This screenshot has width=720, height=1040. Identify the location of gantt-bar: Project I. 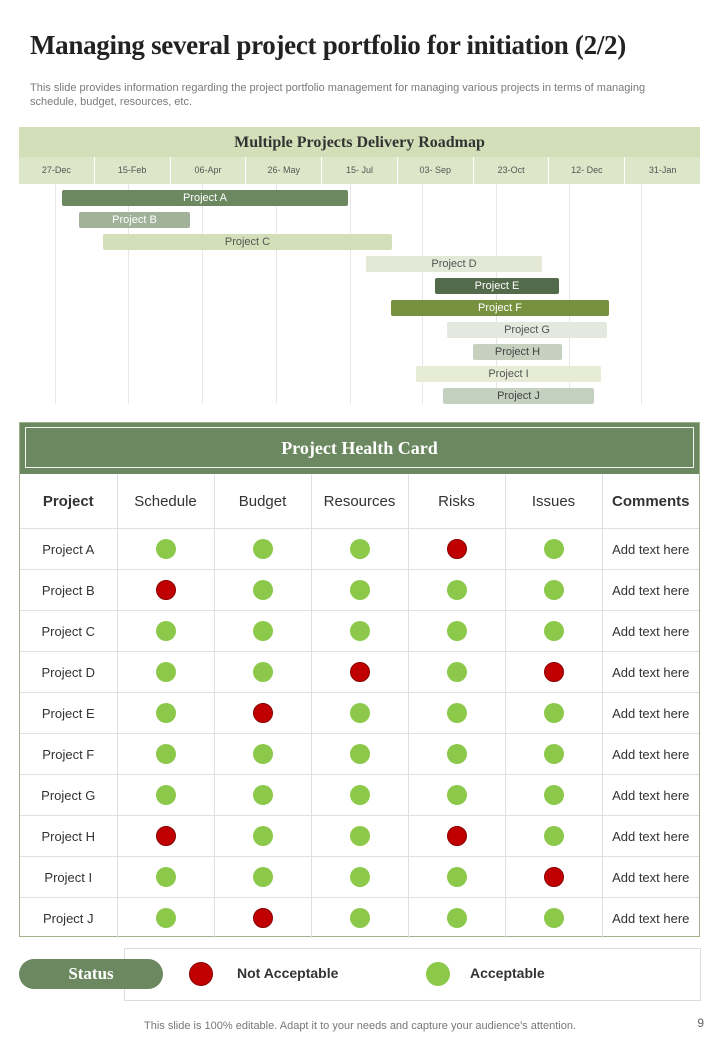
(508, 374).